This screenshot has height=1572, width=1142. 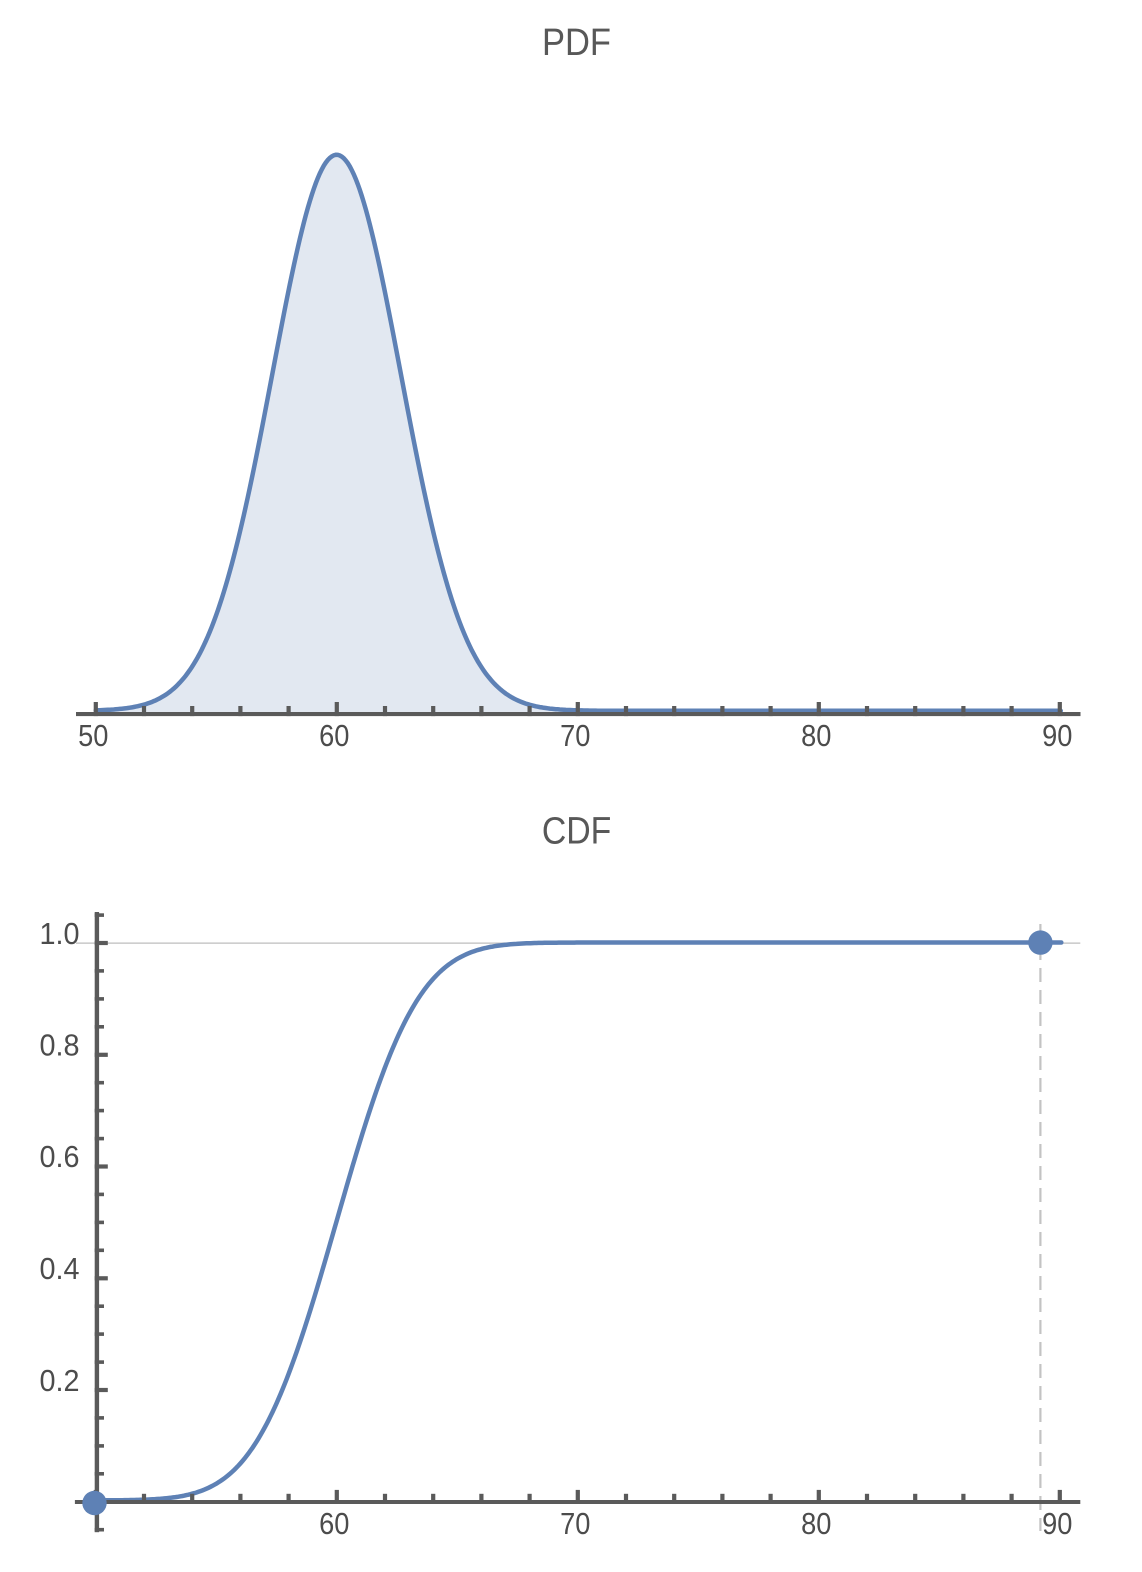 What do you see at coordinates (60, 1157) in the screenshot?
I see `svg-text: 0.6` at bounding box center [60, 1157].